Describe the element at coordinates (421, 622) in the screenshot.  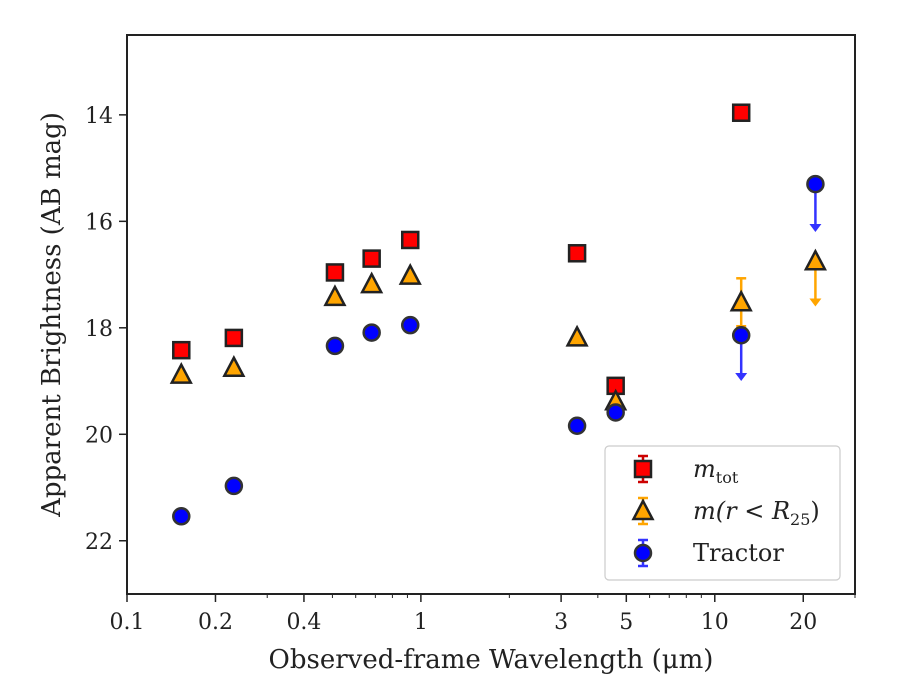
I see `x-tick-label: 1` at that location.